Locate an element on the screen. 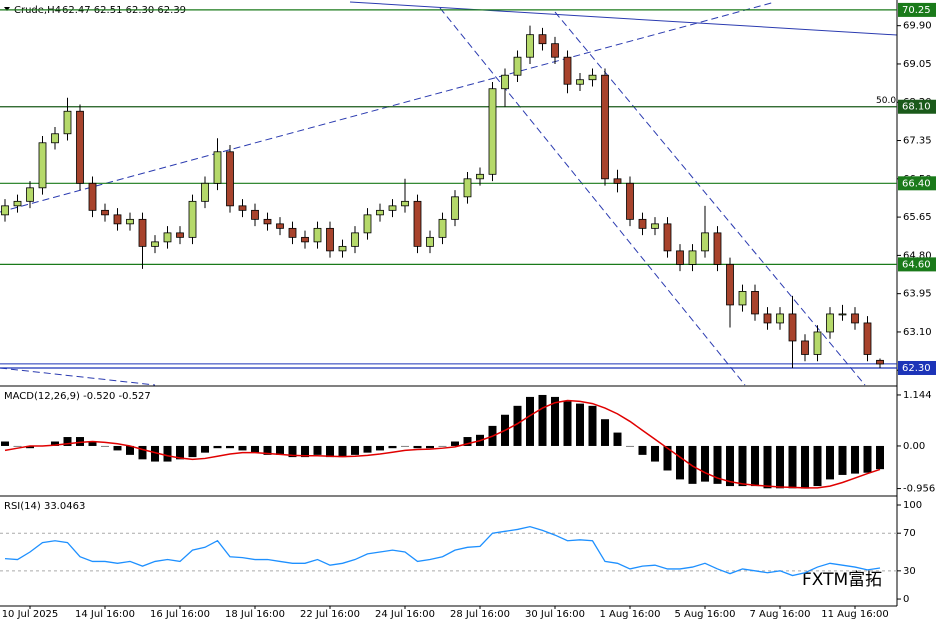 This screenshot has width=936, height=624. y-tick-label: 0.00 is located at coordinates (914, 446).